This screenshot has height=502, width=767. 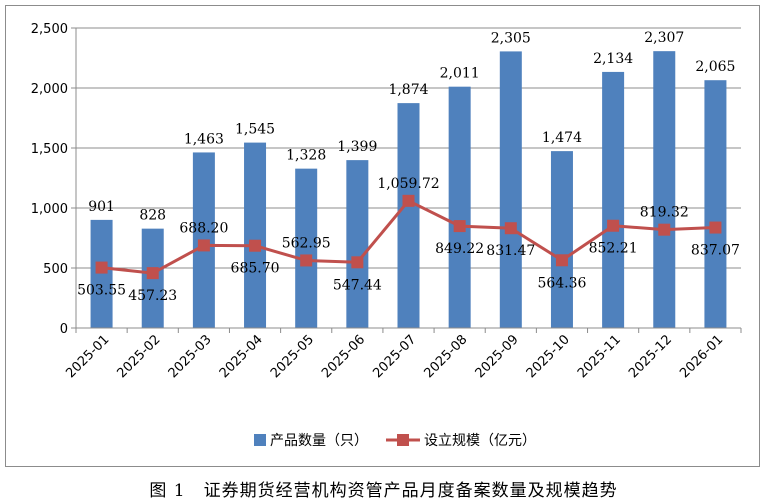 I want to click on y-tick-label: 500, so click(x=55, y=269).